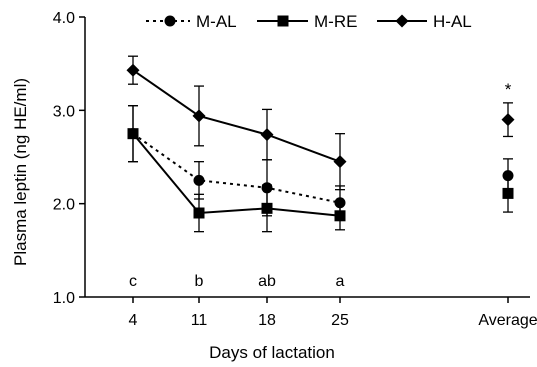 The width and height of the screenshot is (537, 367). I want to click on y-axis-label: Plasma leptin (ng HE/ml), so click(20, 172).